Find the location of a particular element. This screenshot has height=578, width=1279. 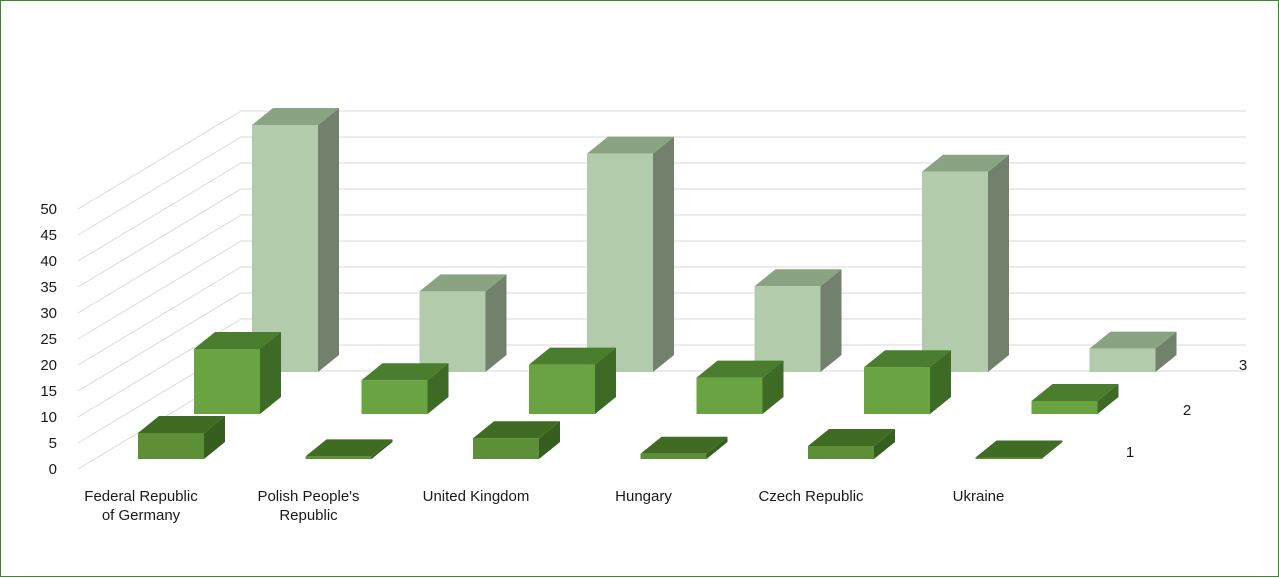

y-tick-label: 30 is located at coordinates (48, 313).